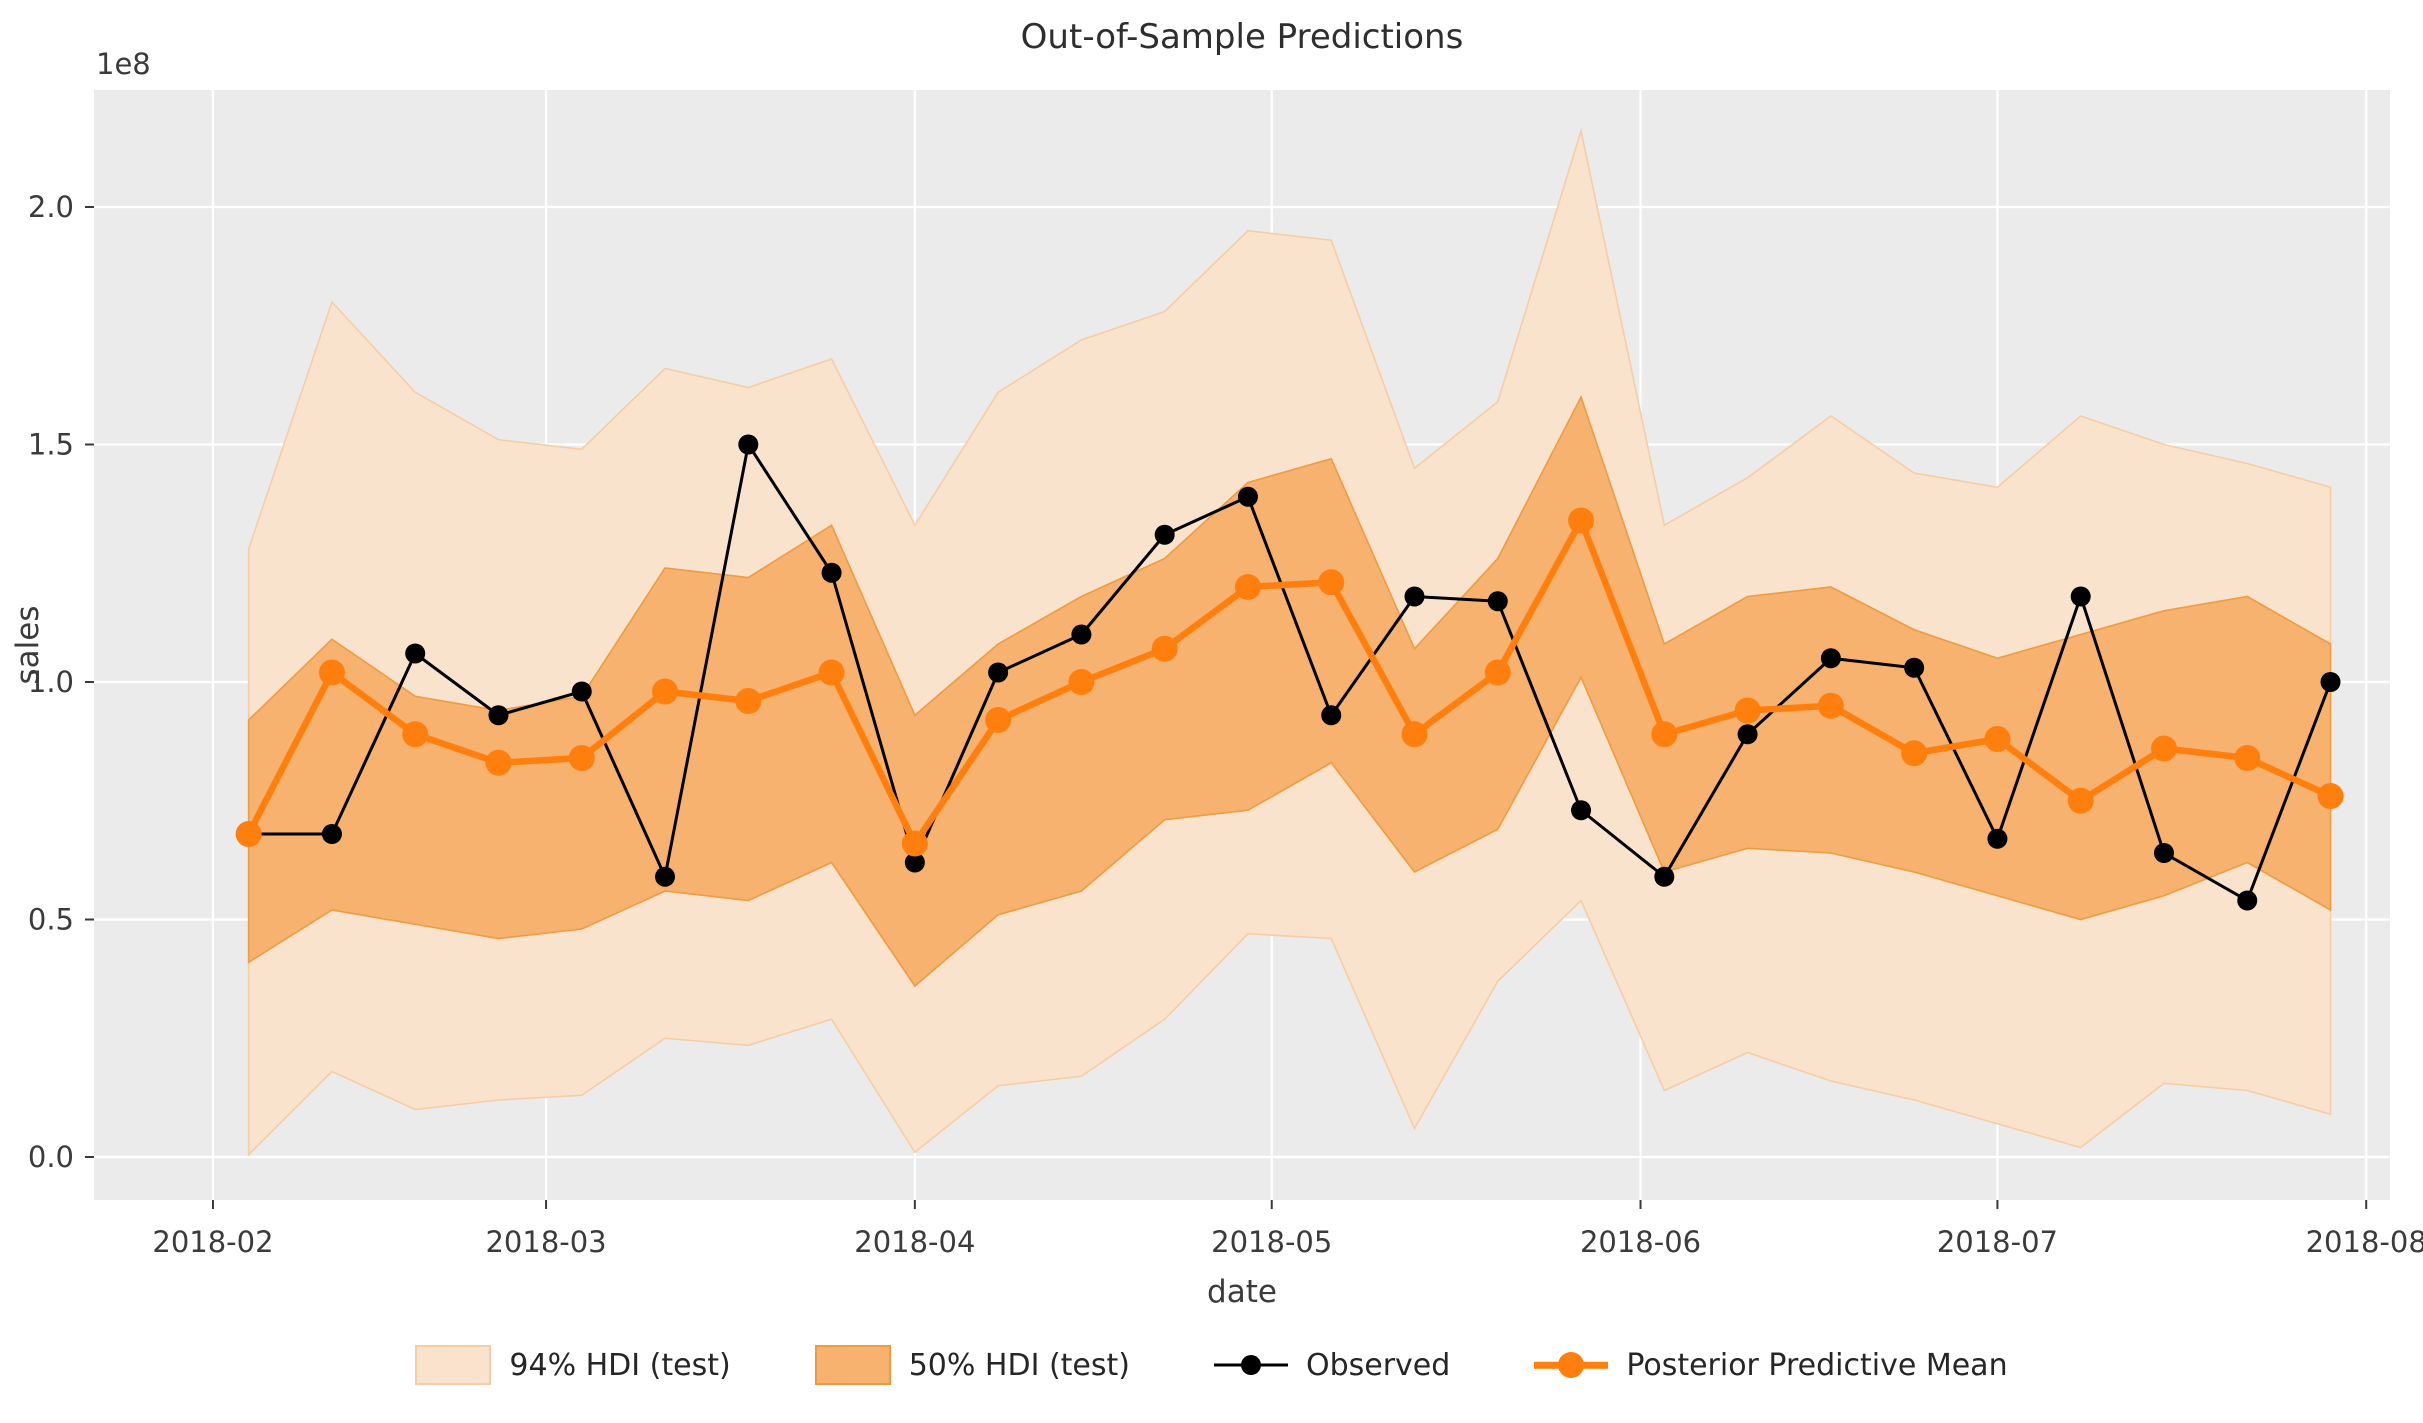 The image size is (2423, 1423). What do you see at coordinates (620, 1365) in the screenshot?
I see `legend-label: 94% HDI (test)` at bounding box center [620, 1365].